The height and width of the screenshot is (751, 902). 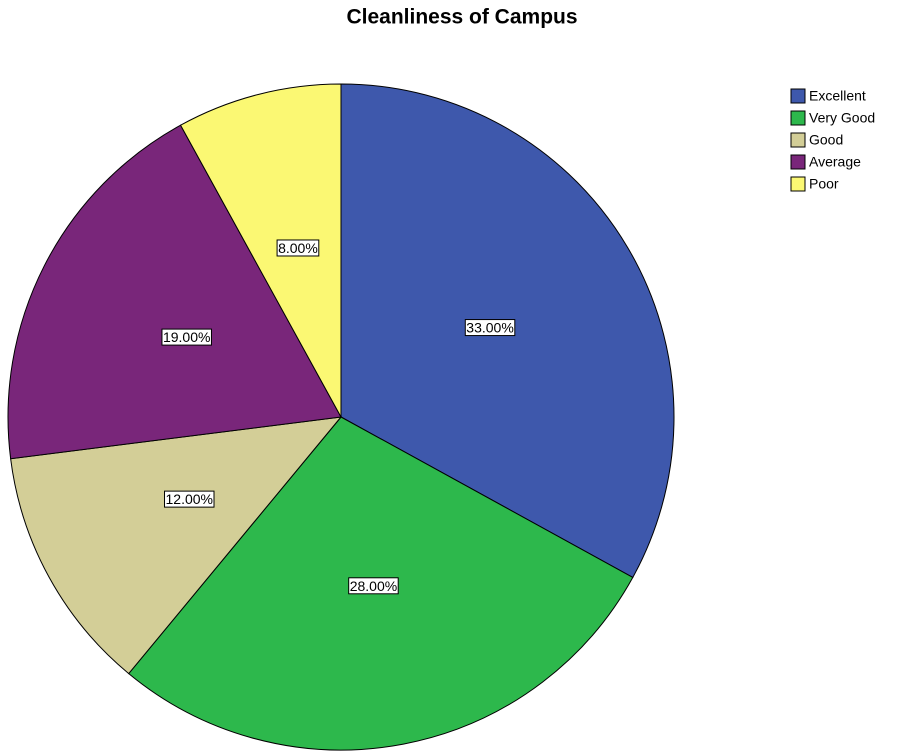 I want to click on legend-label: Poor, so click(x=824, y=184).